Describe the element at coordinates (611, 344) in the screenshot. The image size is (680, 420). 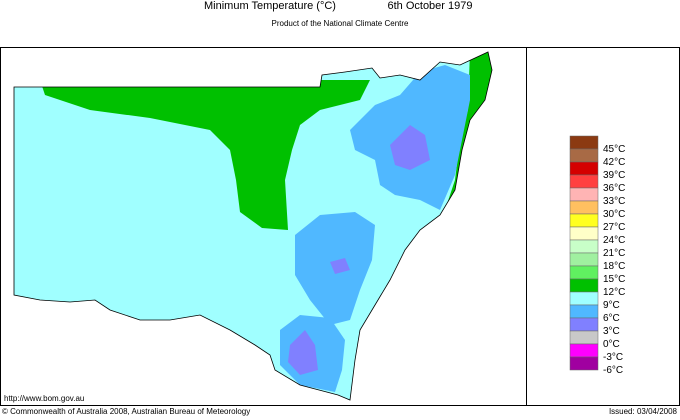
I see `legend-label: 0°C` at that location.